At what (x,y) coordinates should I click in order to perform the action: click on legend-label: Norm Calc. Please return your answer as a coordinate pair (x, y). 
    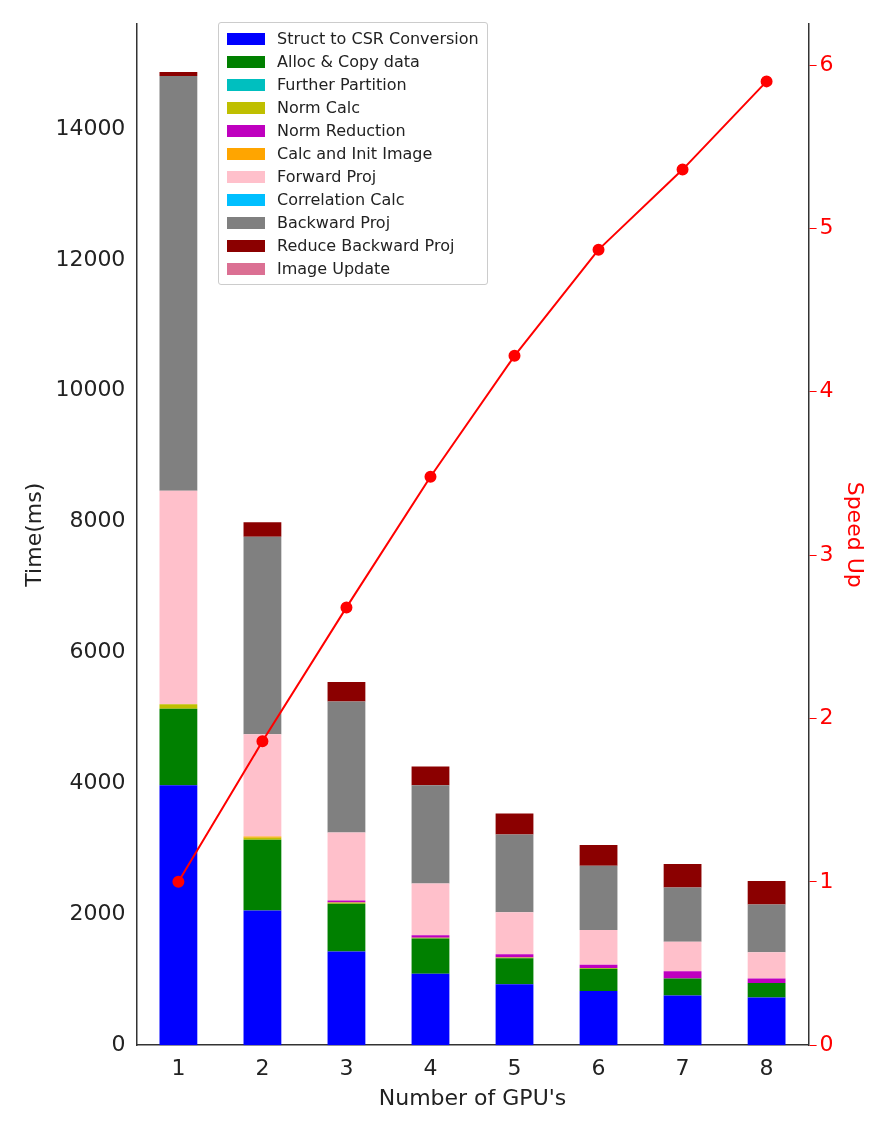
    Looking at the image, I should click on (318, 107).